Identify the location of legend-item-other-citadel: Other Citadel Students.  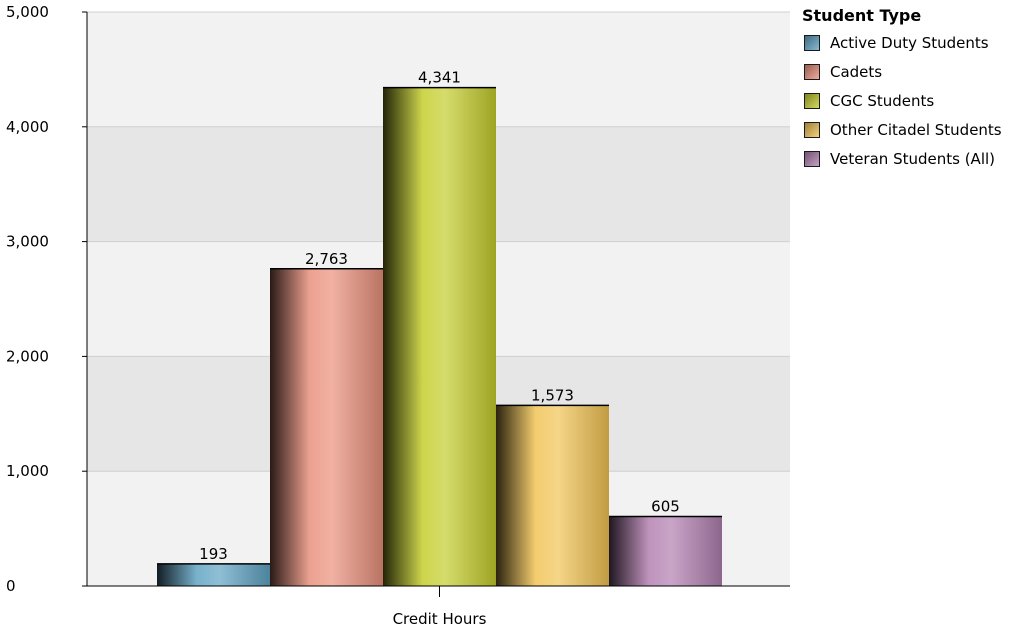
(914, 129).